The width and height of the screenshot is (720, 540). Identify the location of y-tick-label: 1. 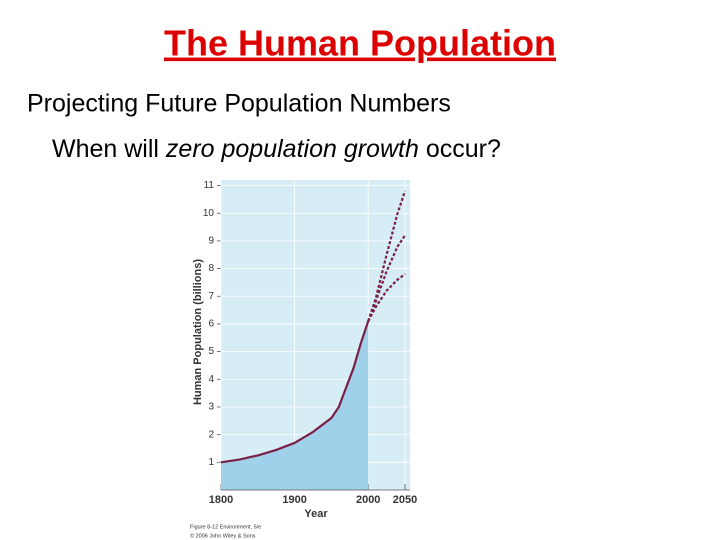
(211, 462).